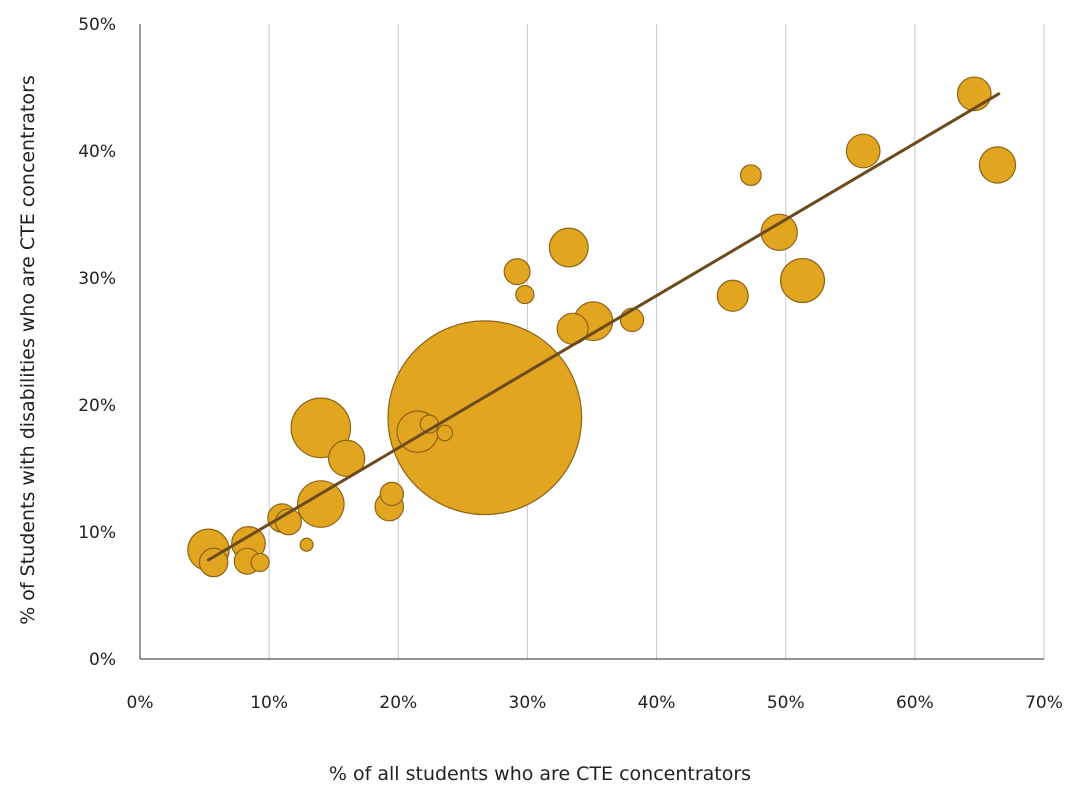 The image size is (1070, 789). Describe the element at coordinates (97, 406) in the screenshot. I see `y-tick-label: 20%` at that location.